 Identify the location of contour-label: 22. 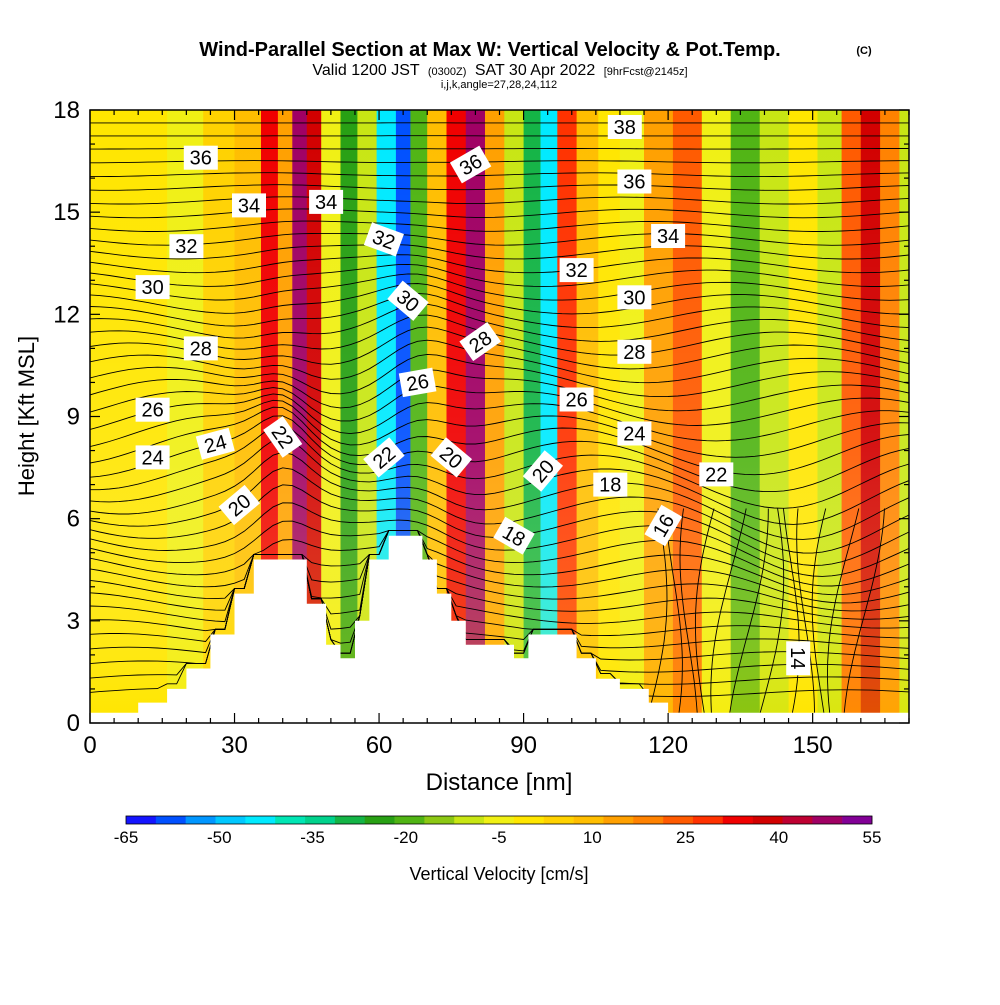
(716, 474).